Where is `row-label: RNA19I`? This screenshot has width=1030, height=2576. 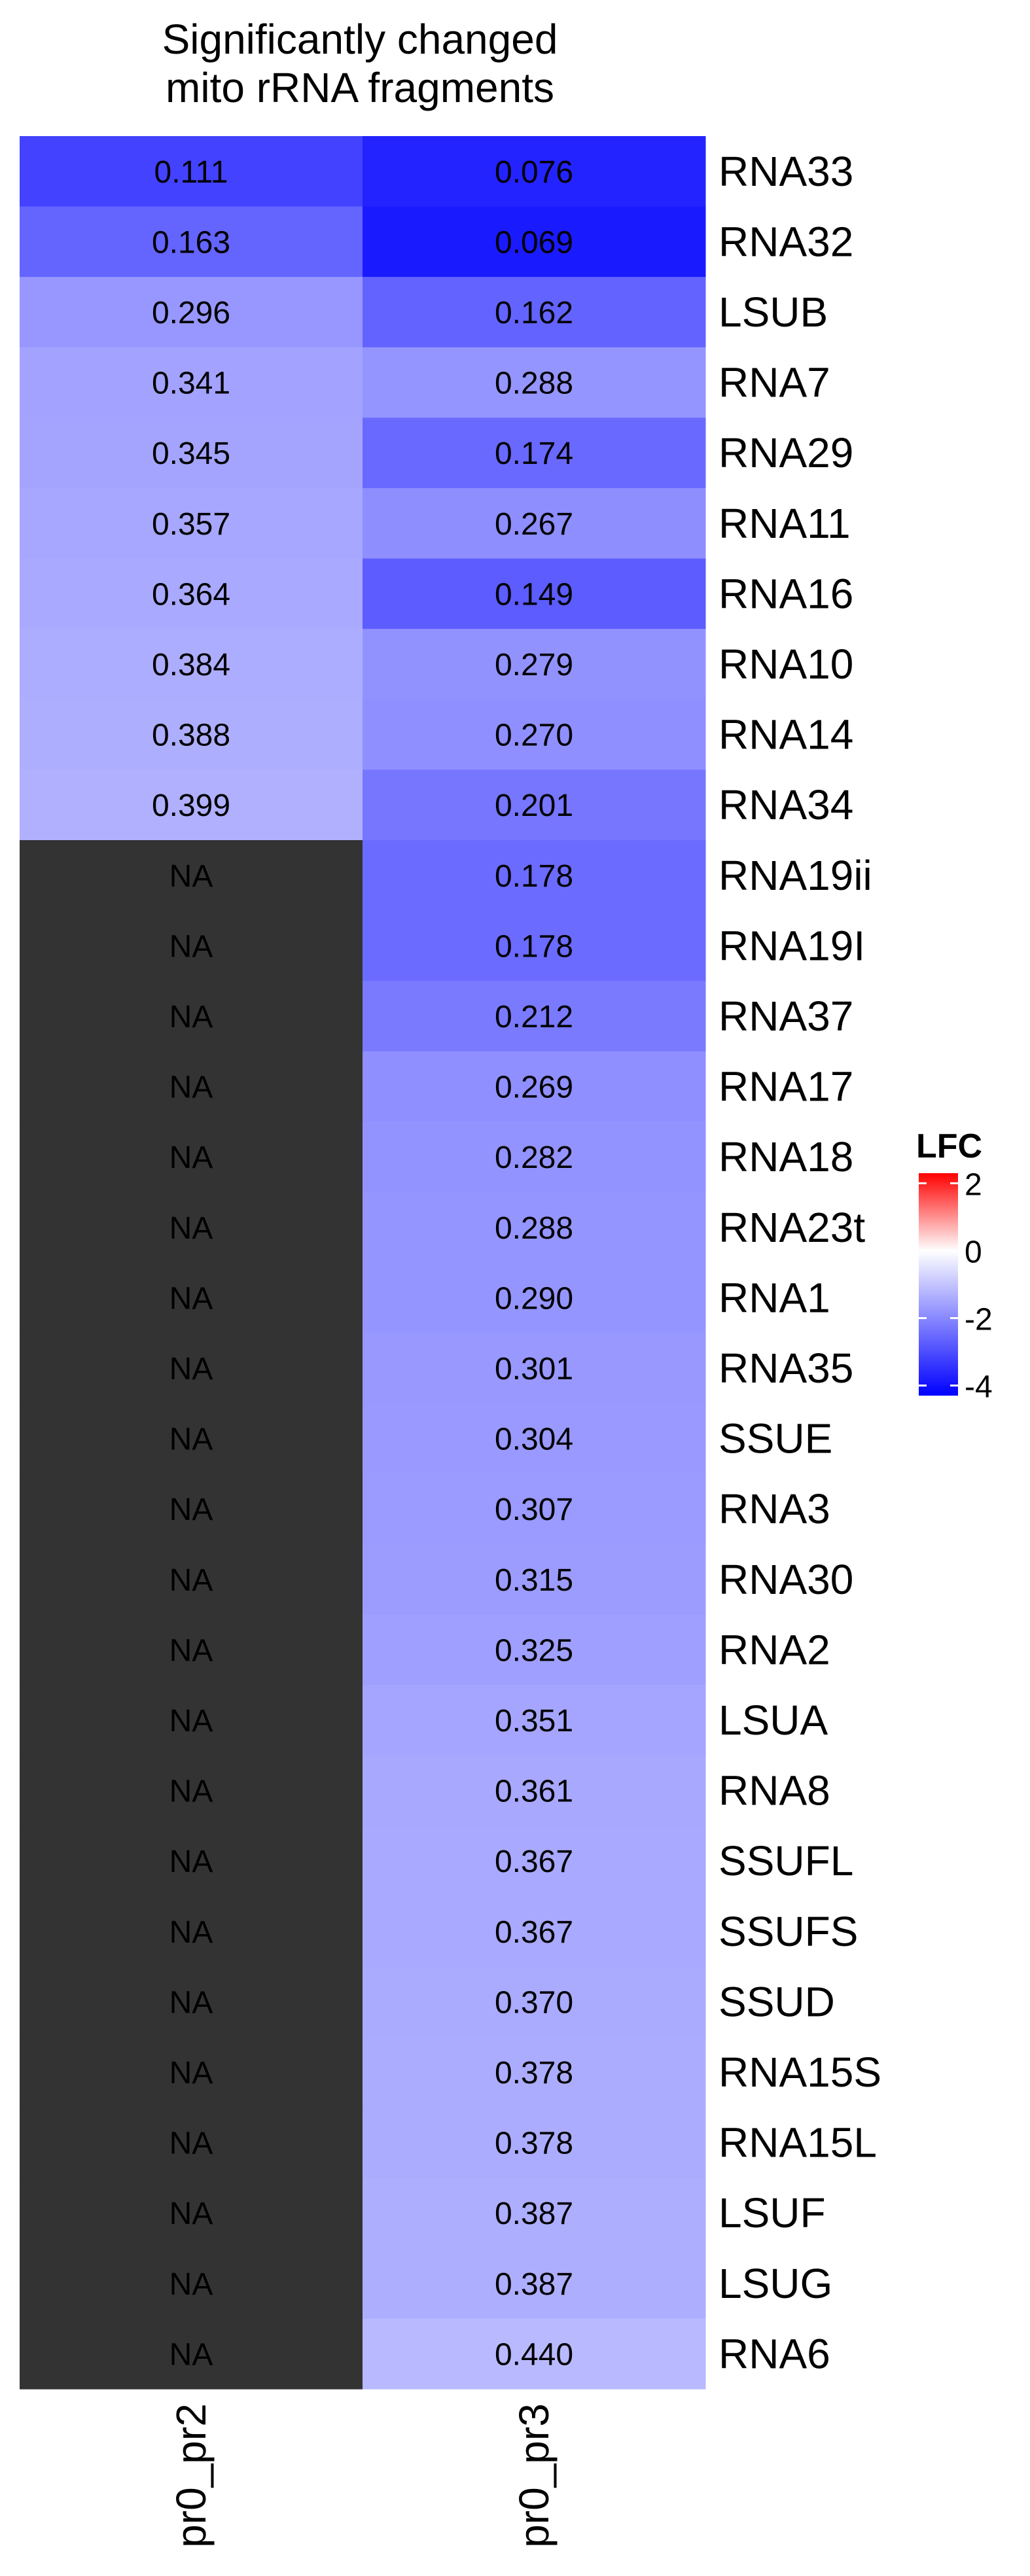
row-label: RNA19I is located at coordinates (792, 945).